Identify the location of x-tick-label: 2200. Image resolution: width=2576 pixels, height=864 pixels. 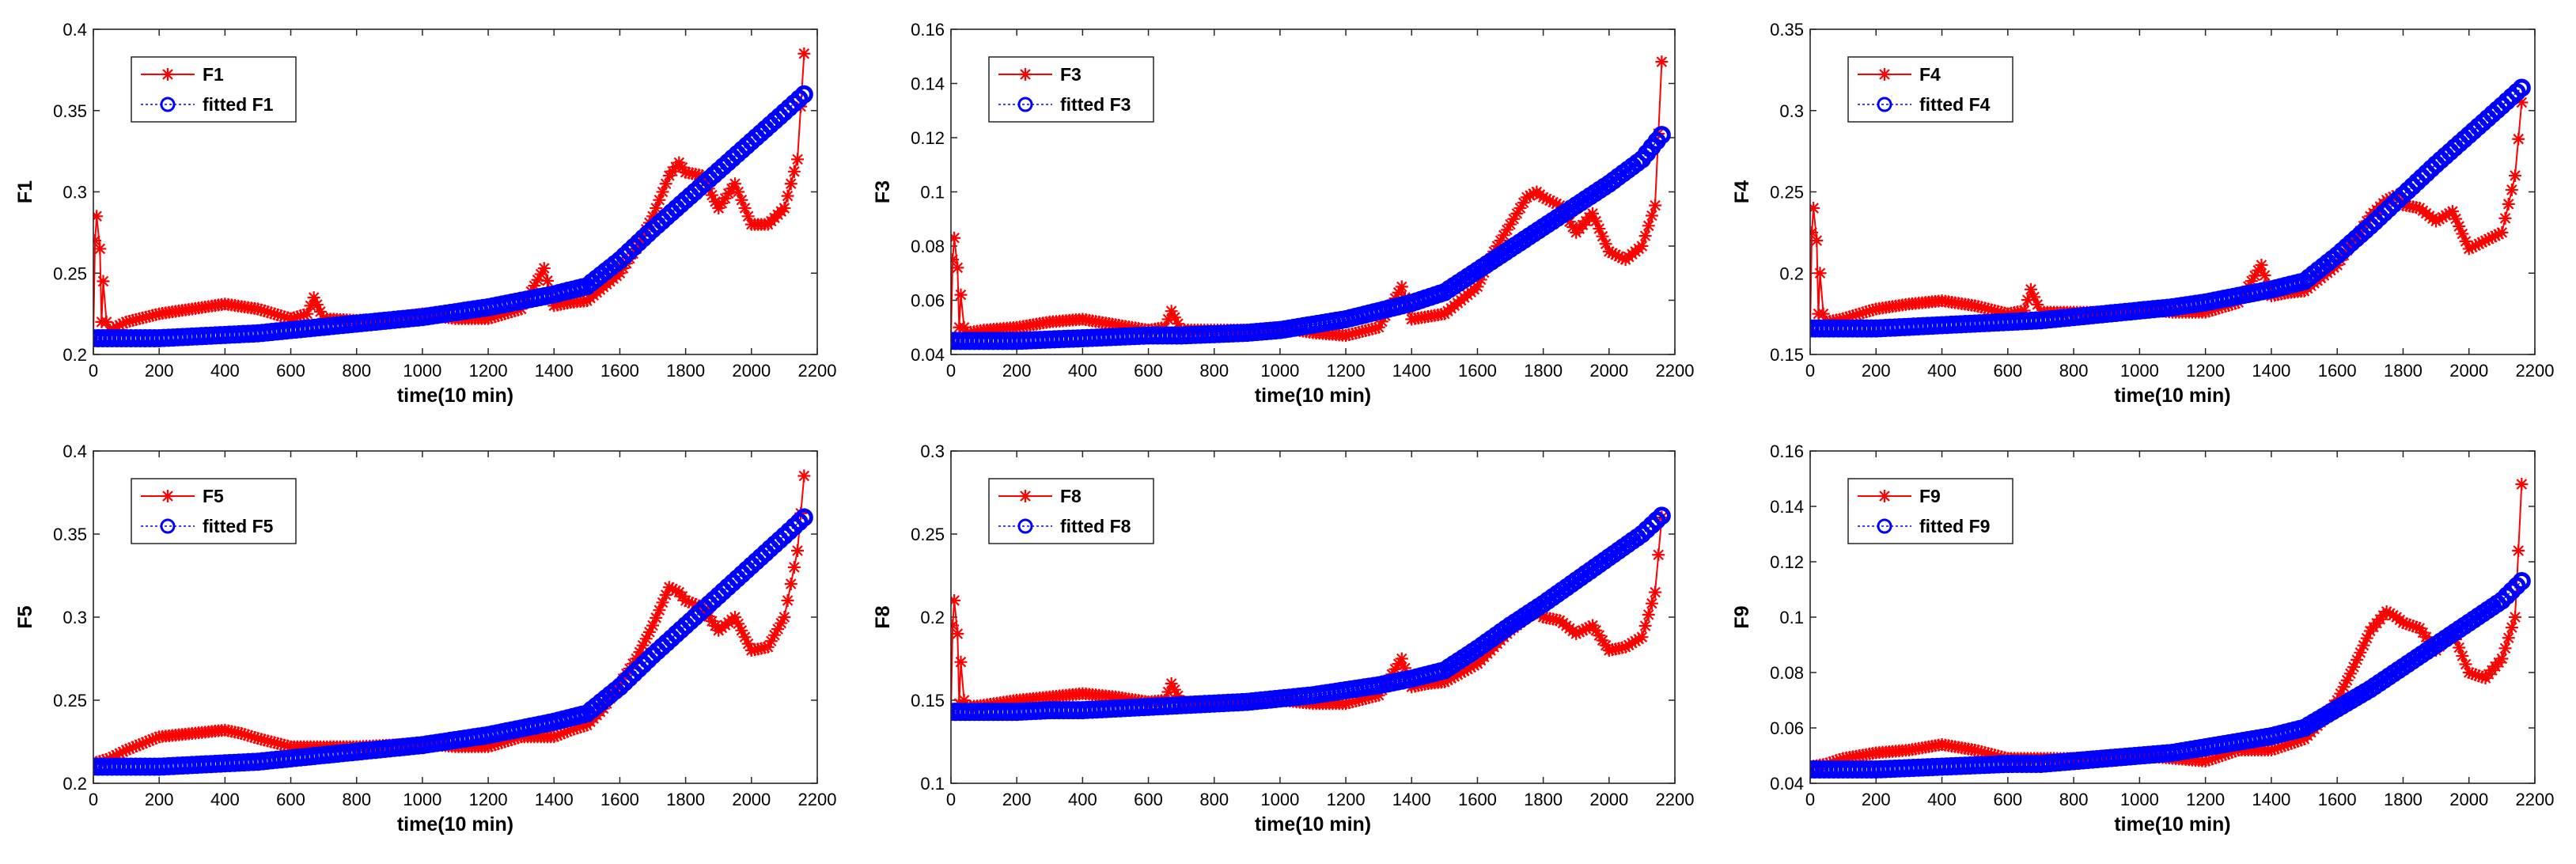
(2535, 799).